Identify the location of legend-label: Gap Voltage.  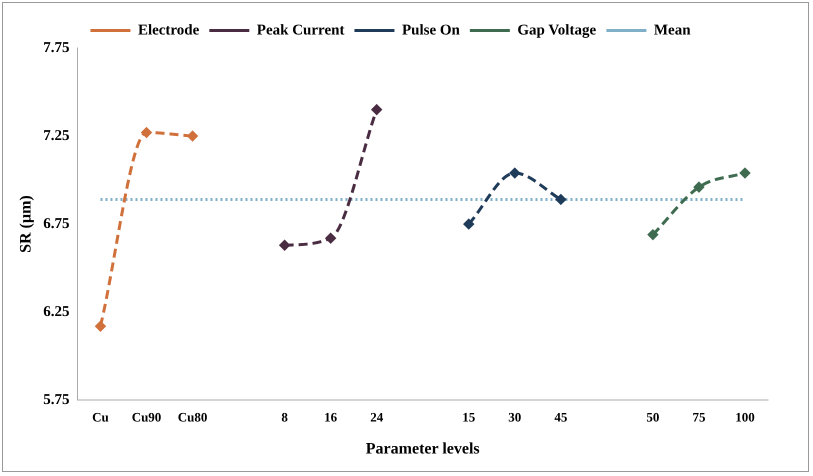
(556, 30).